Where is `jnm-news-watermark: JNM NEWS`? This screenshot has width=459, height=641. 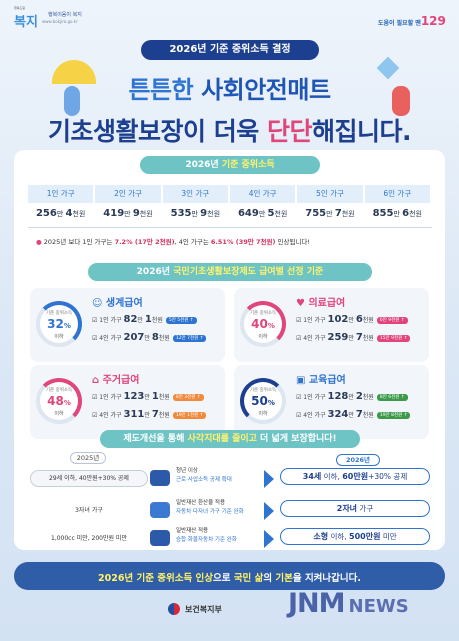
jnm-news-watermark: JNM NEWS is located at coordinates (348, 603).